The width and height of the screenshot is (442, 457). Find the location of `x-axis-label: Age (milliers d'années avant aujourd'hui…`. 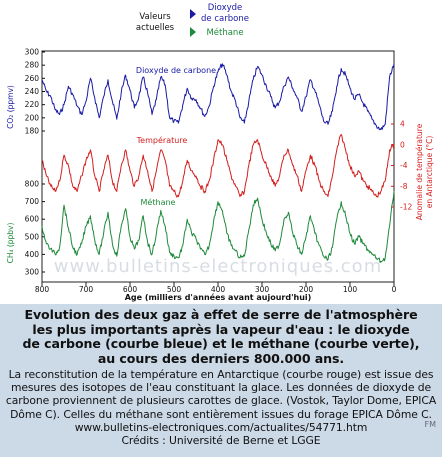

x-axis-label: Age (milliers d'années avant aujourd'hui… is located at coordinates (218, 297).